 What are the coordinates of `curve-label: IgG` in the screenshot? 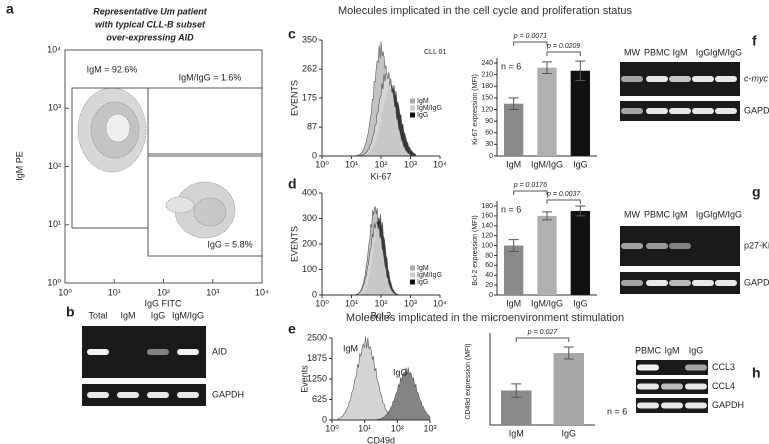 It's located at (400, 372).